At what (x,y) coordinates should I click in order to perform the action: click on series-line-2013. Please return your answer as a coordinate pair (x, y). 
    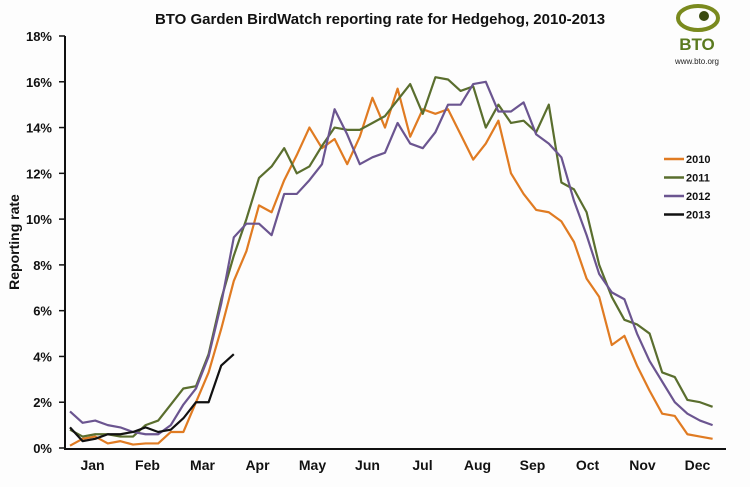
    Looking at the image, I should click on (152, 398).